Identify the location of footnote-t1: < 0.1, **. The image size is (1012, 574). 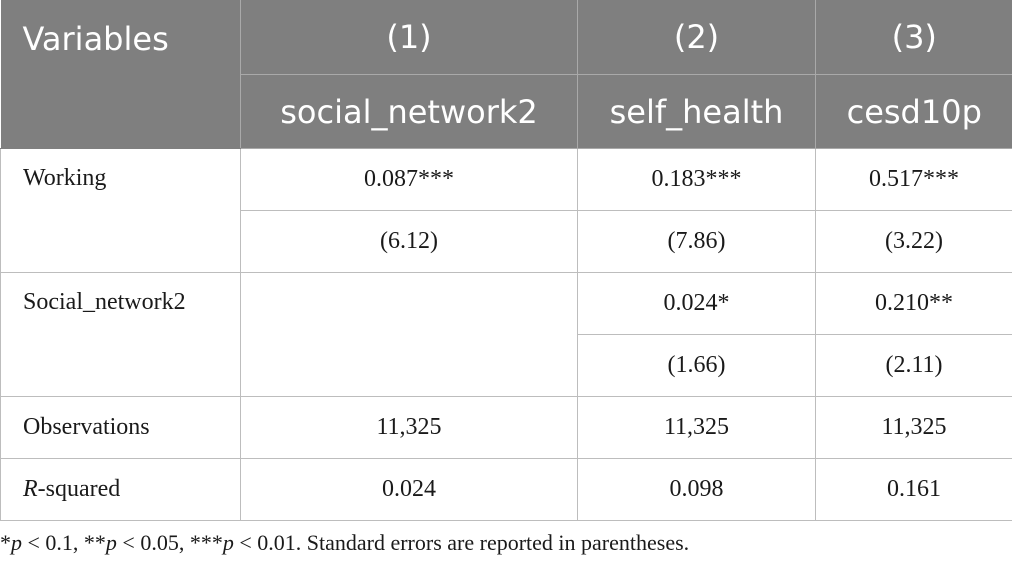
(64, 542).